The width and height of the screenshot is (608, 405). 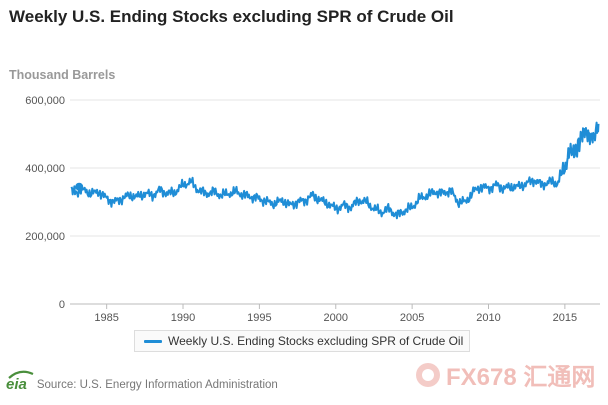 What do you see at coordinates (259, 318) in the screenshot?
I see `x-tick-label: 1995` at bounding box center [259, 318].